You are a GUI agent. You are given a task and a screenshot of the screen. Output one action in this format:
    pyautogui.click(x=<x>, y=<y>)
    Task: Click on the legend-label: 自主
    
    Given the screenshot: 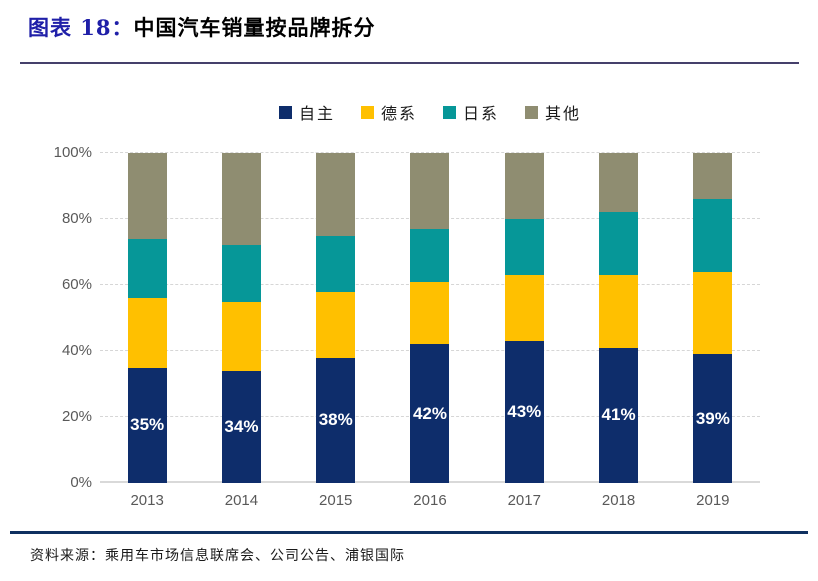 What is the action you would take?
    pyautogui.click(x=316, y=113)
    